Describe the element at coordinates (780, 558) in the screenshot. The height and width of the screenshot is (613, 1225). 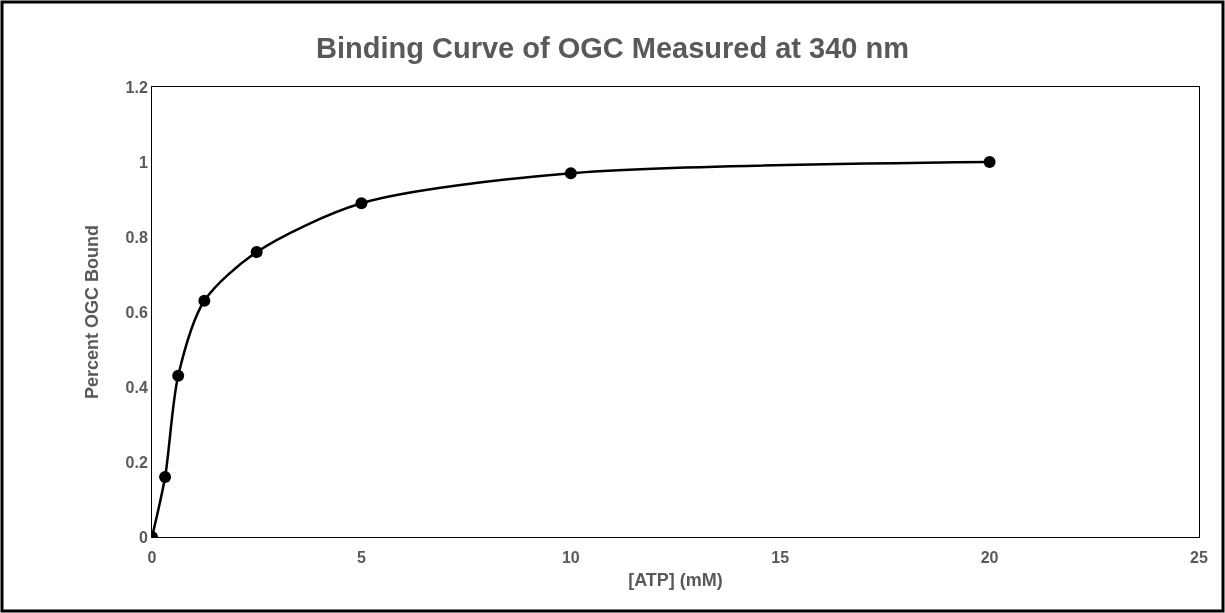
I see `x-tick-label: 15` at that location.